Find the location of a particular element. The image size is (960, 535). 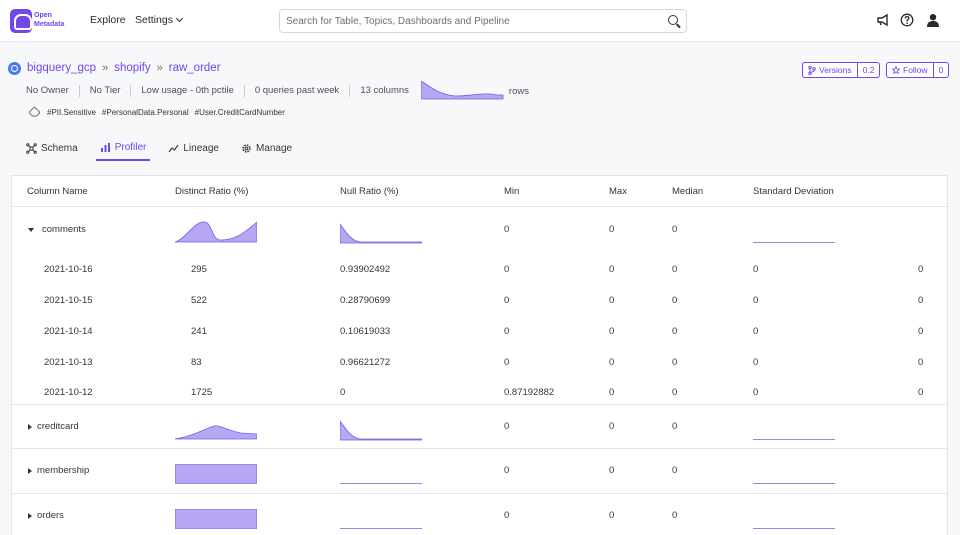

history-std: 0 is located at coordinates (756, 362).